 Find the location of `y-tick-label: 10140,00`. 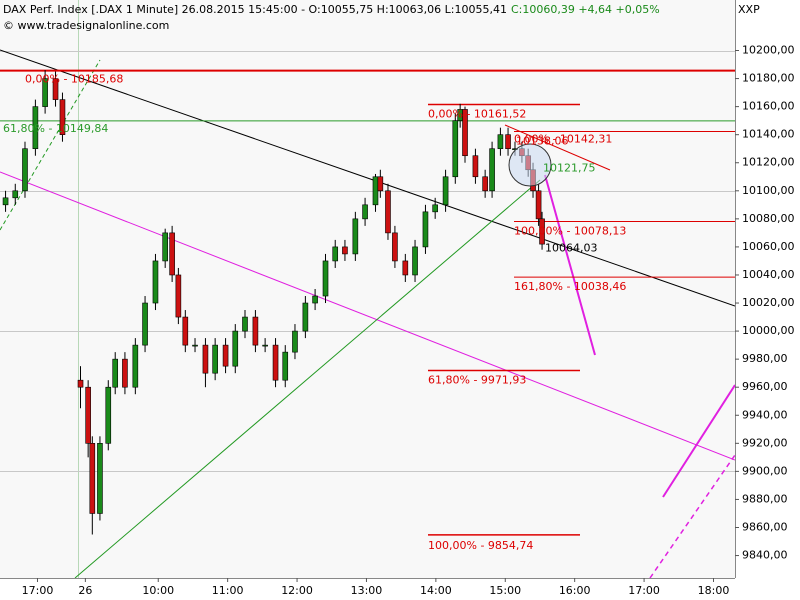

y-tick-label: 10140,00 is located at coordinates (768, 134).